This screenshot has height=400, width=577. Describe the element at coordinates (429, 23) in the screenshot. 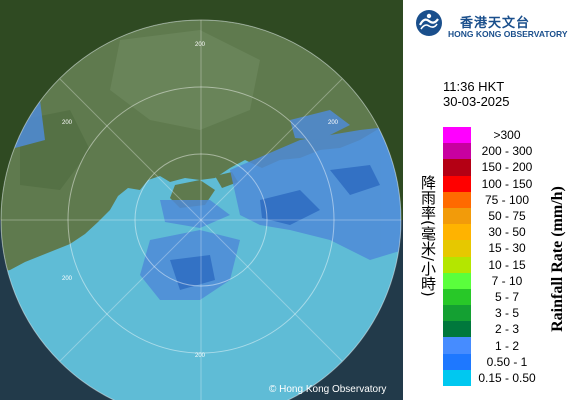

I see `hko-emblem-icon` at that location.